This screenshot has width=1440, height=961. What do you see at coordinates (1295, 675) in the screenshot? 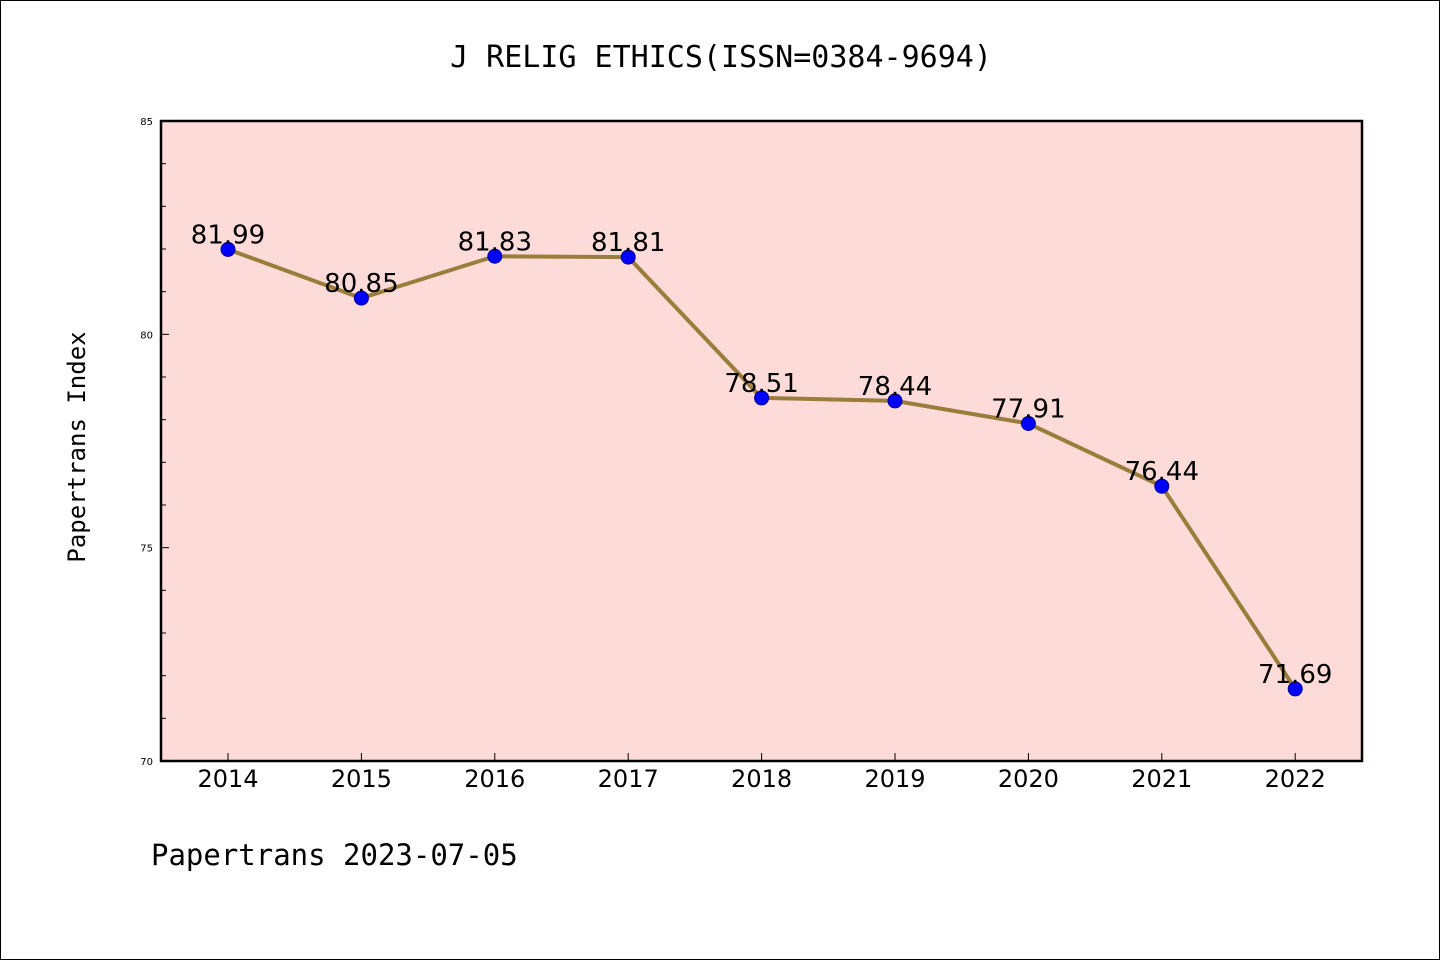
I see `data-label: 71.69` at bounding box center [1295, 675].